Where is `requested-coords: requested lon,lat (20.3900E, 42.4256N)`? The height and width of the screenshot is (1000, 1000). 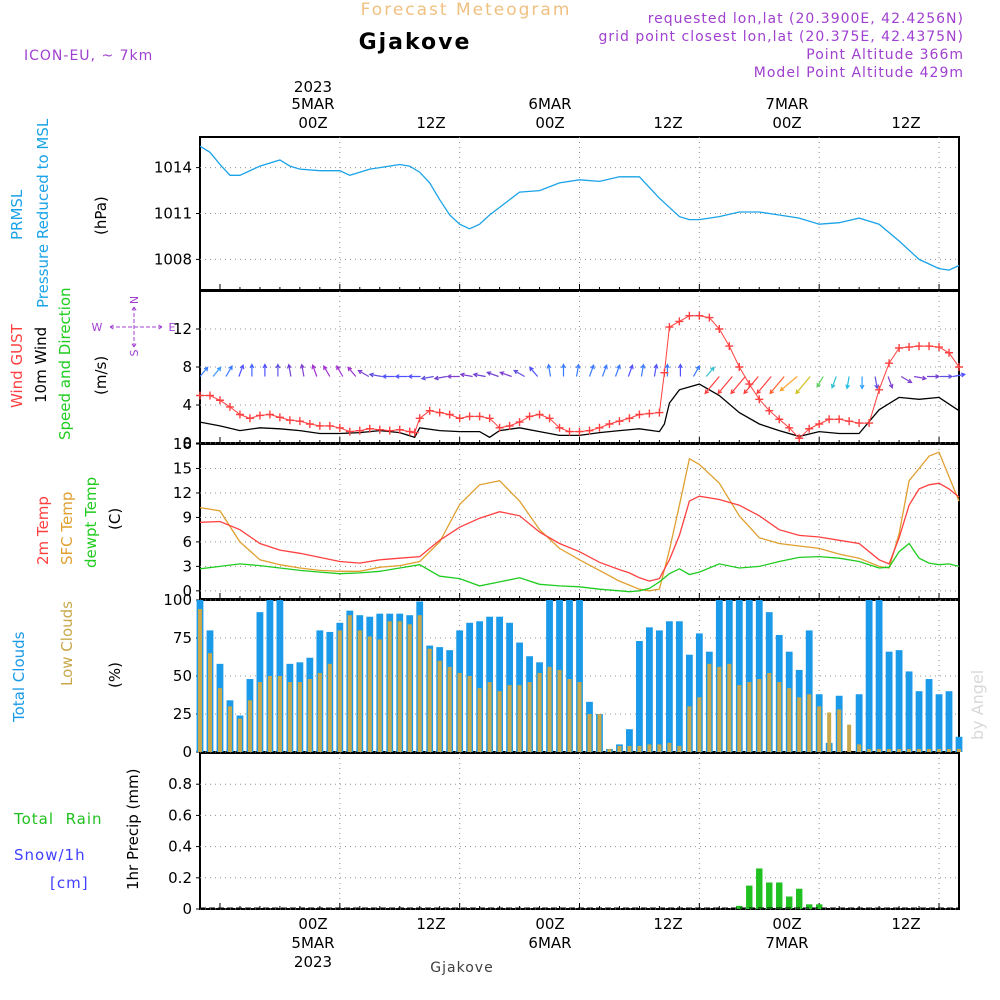
requested-coords: requested lon,lat (20.3900E, 42.4256N) is located at coordinates (806, 19).